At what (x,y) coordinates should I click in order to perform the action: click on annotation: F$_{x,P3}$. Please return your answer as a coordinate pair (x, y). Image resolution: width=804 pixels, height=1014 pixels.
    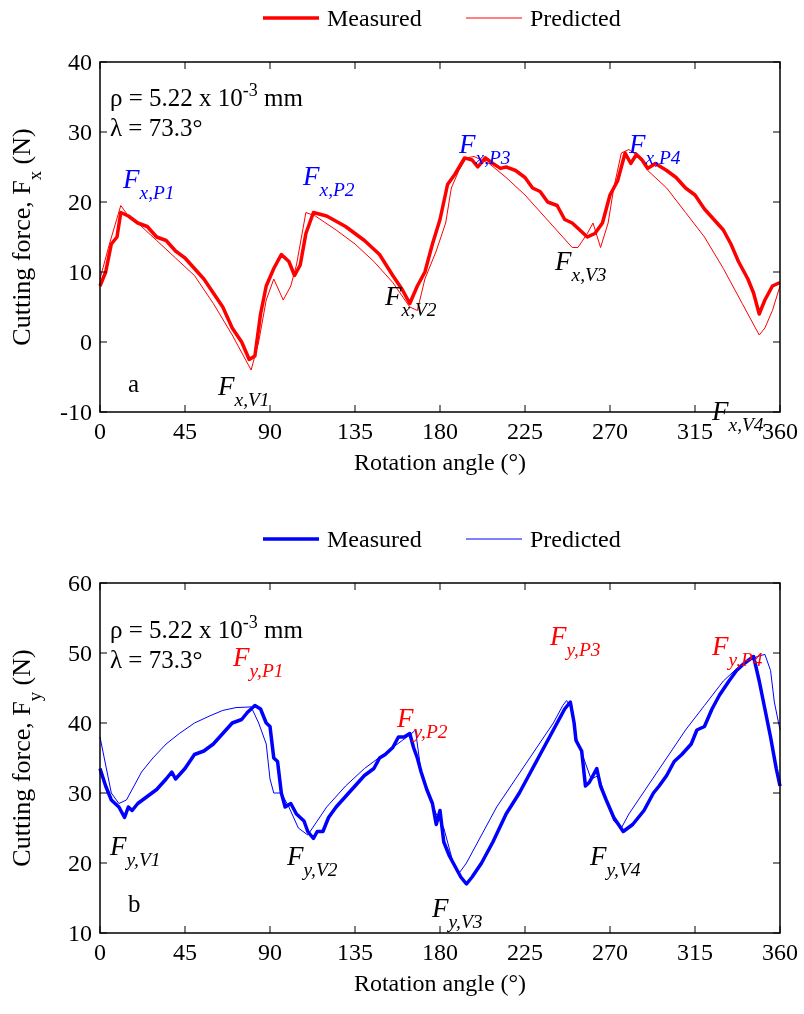
    Looking at the image, I should click on (484, 148).